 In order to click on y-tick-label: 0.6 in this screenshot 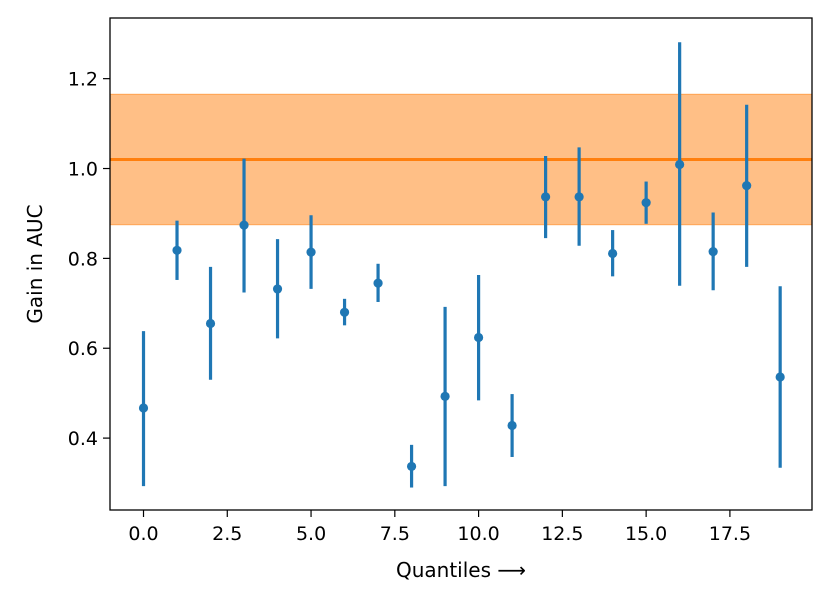, I will do `click(83, 349)`.